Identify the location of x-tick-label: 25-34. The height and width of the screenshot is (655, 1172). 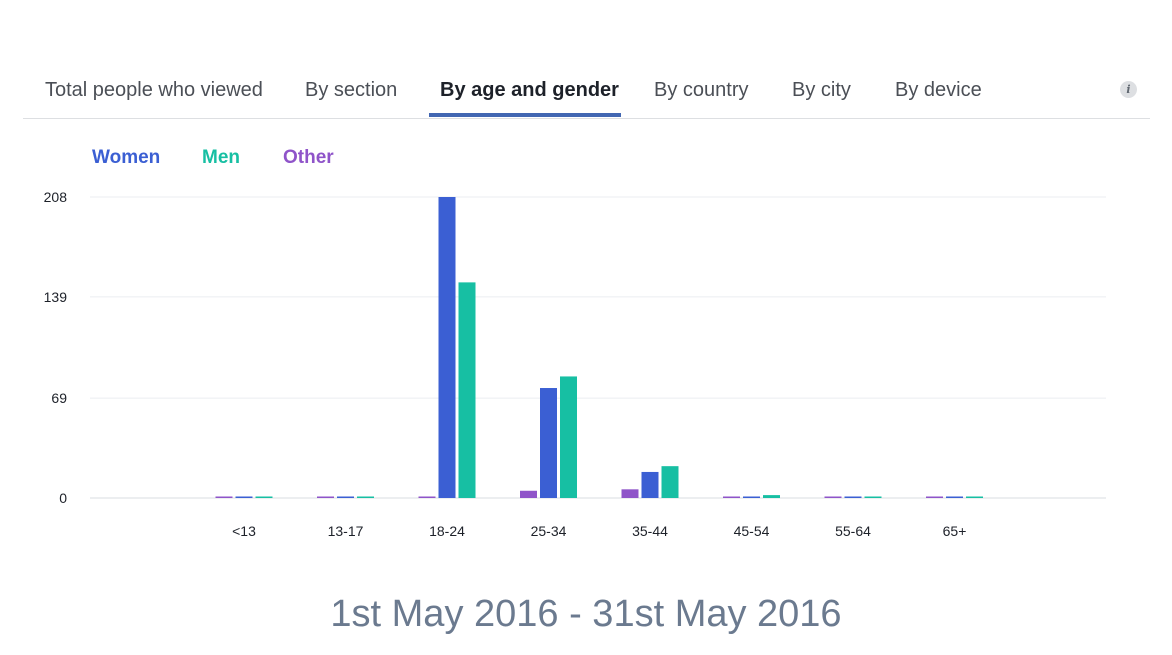
(549, 531).